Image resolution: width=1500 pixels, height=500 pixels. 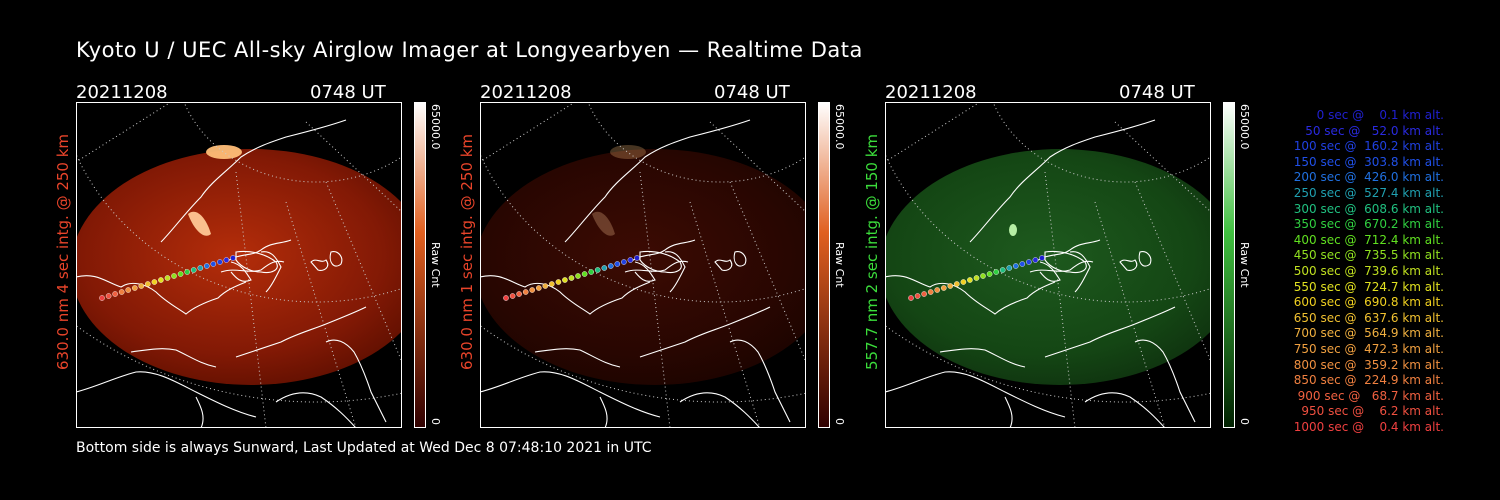 I want to click on legend-item: 650 sec @ 637.6 km alt., so click(x=1366, y=317).